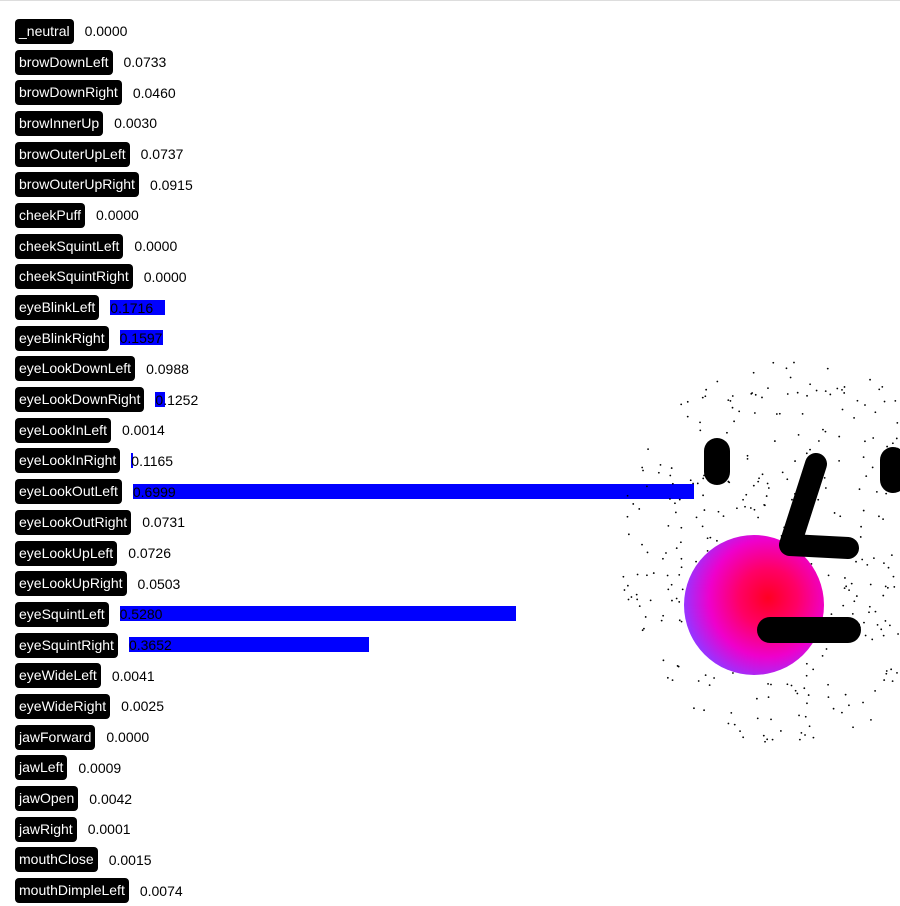  I want to click on score-text: 0.0025, so click(142, 706).